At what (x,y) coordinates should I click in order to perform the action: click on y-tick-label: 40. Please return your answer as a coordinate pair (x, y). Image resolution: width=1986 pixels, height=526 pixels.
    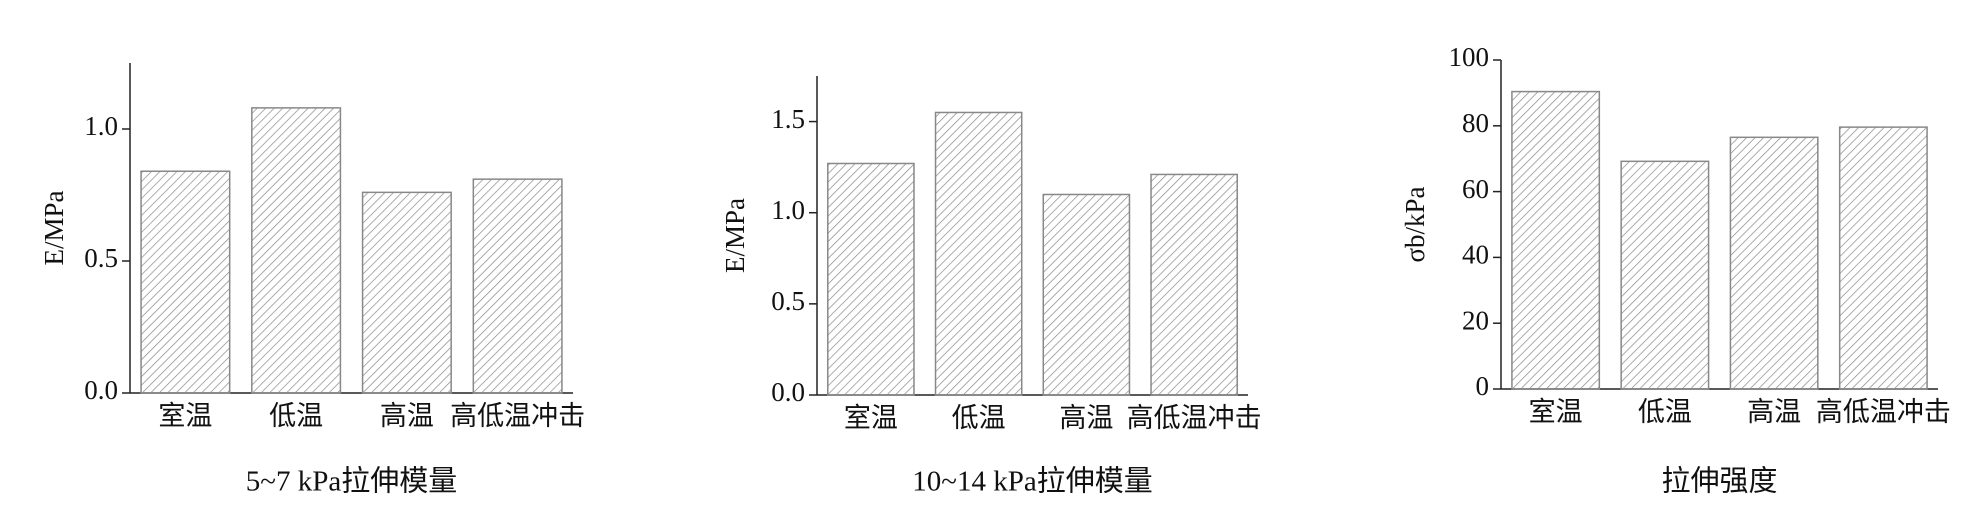
    Looking at the image, I should click on (1475, 255).